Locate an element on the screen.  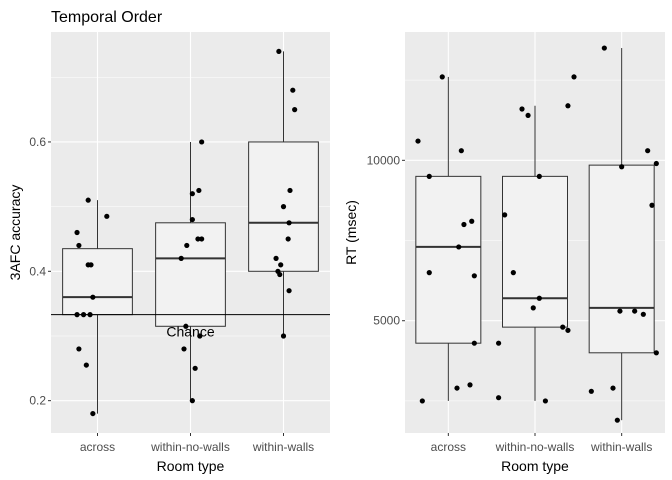
y-tick-label: 10000 is located at coordinates (384, 160).